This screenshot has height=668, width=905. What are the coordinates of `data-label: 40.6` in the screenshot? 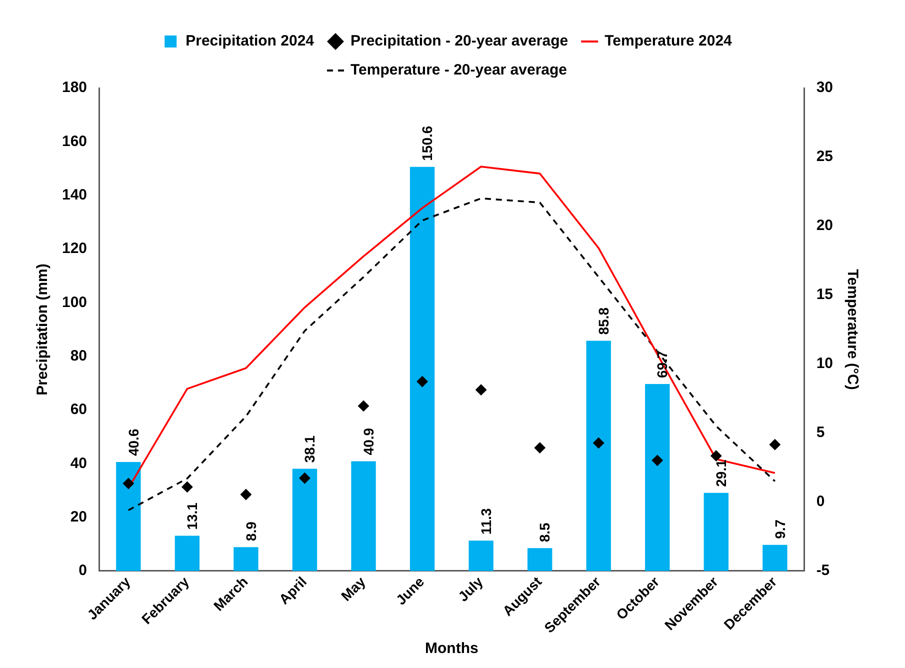 It's located at (133, 442).